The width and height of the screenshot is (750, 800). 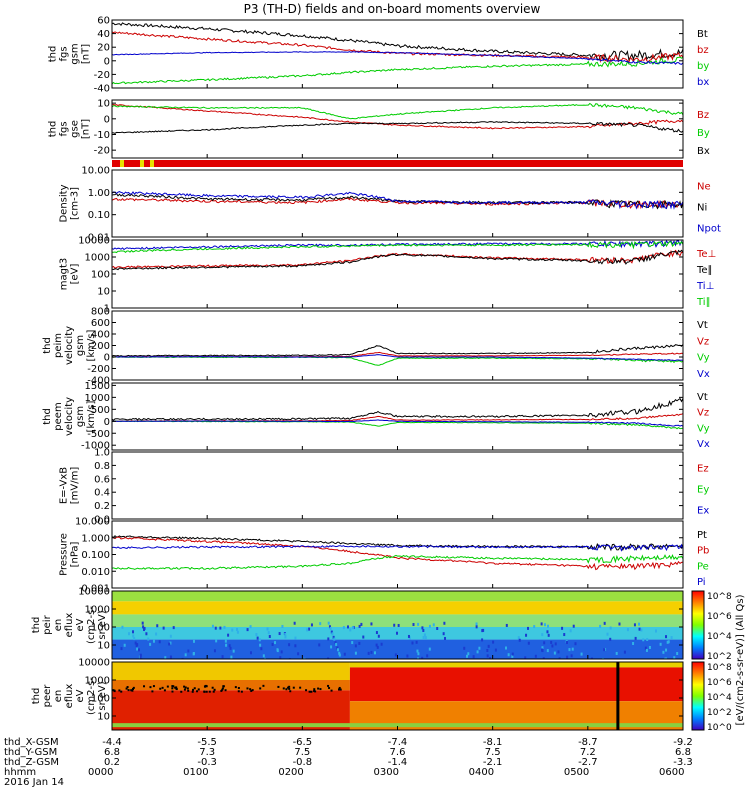 I want to click on ytick-label: 10.000, so click(x=92, y=522).